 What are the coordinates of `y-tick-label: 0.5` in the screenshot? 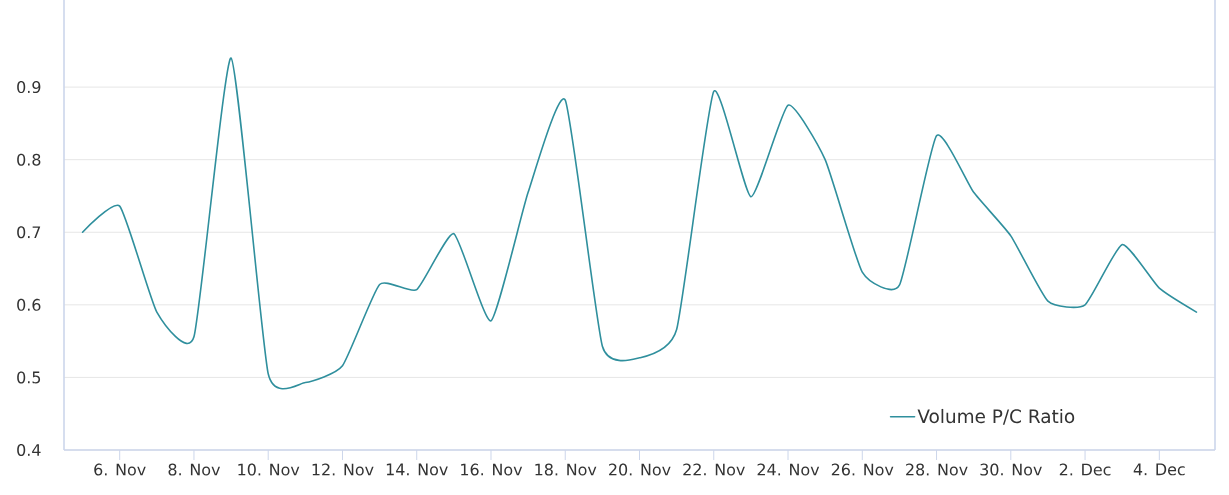 It's located at (29, 377).